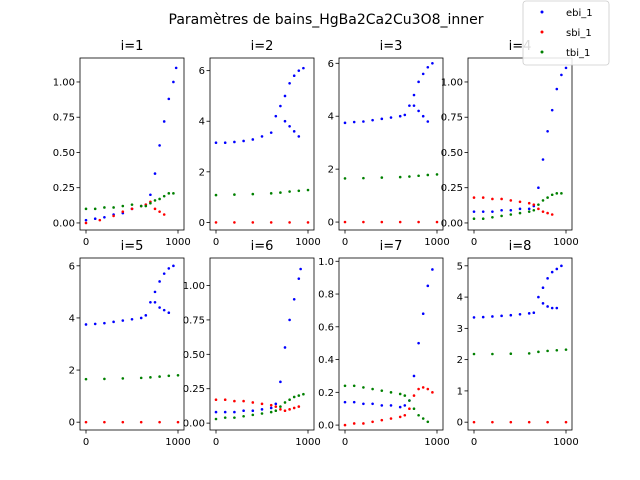 This screenshot has width=640, height=480. What do you see at coordinates (260, 143) in the screenshot?
I see `subplot-2: i=2 0 2 4 6 0 1000` at bounding box center [260, 143].